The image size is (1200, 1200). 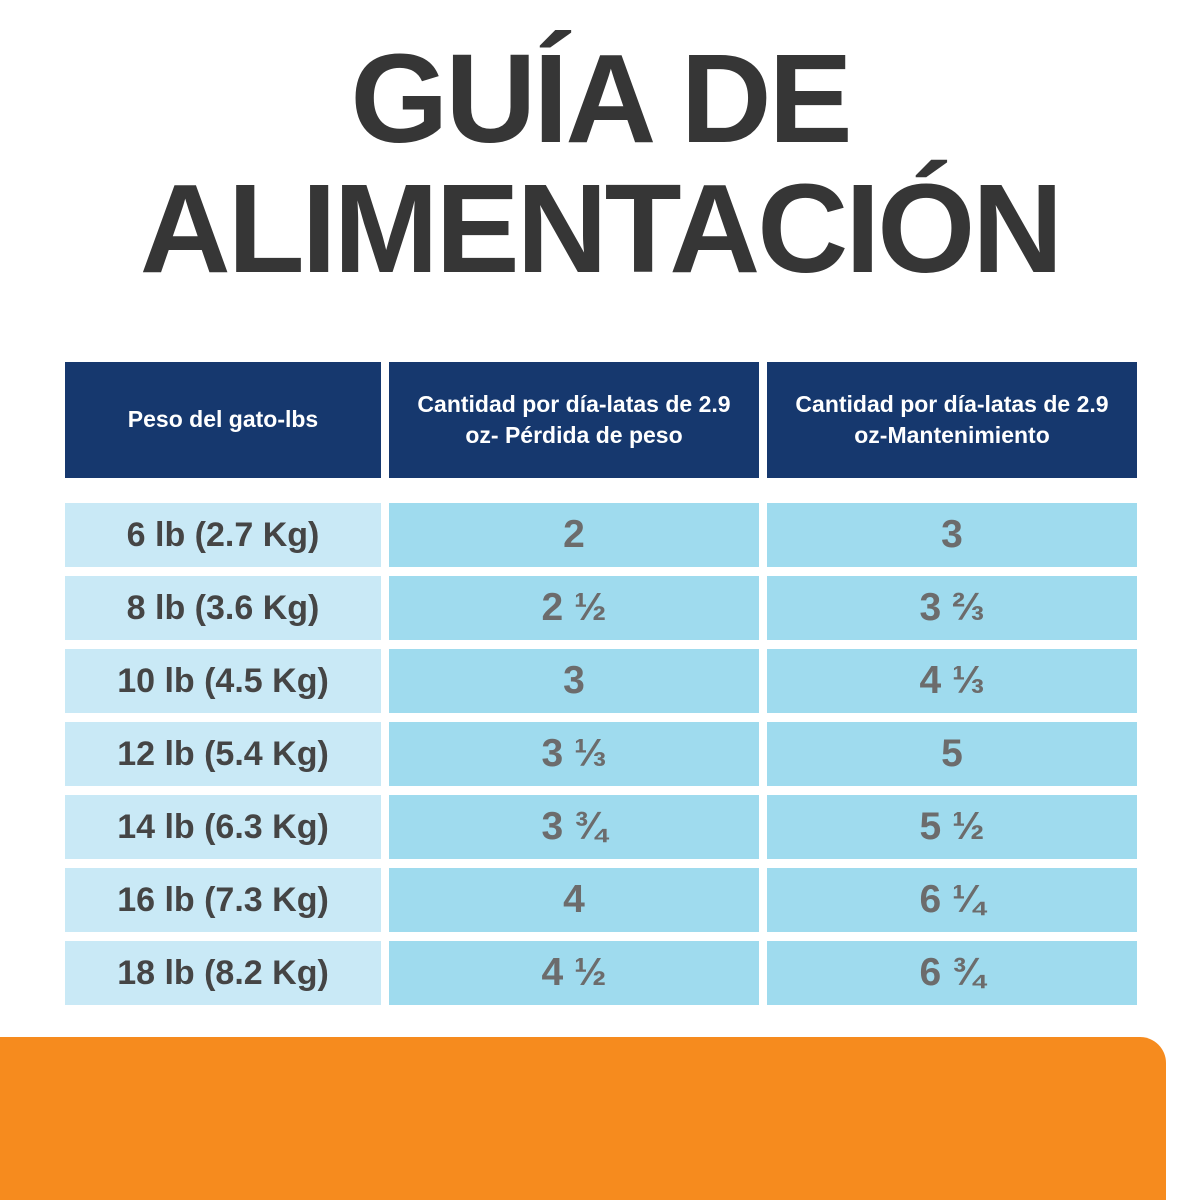 What do you see at coordinates (574, 681) in the screenshot?
I see `loss-cans-cell: 3` at bounding box center [574, 681].